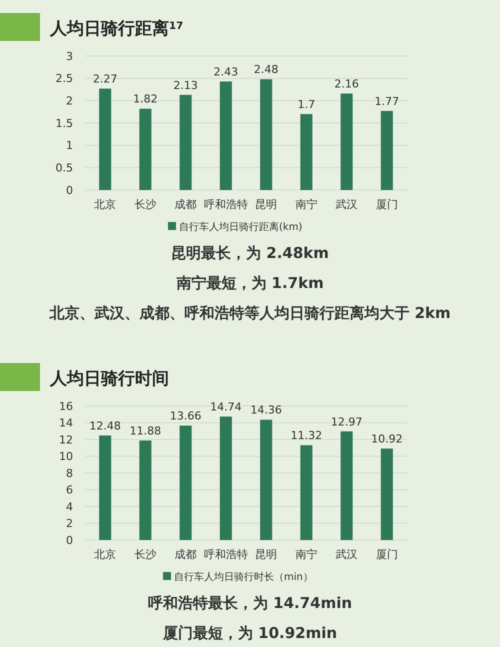  What do you see at coordinates (69, 490) in the screenshot?
I see `y-tick-label: 6` at bounding box center [69, 490].